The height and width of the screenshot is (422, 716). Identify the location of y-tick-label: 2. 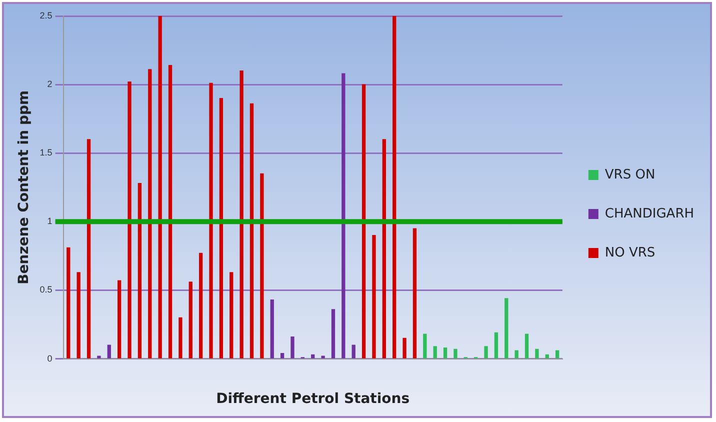
(49, 84).